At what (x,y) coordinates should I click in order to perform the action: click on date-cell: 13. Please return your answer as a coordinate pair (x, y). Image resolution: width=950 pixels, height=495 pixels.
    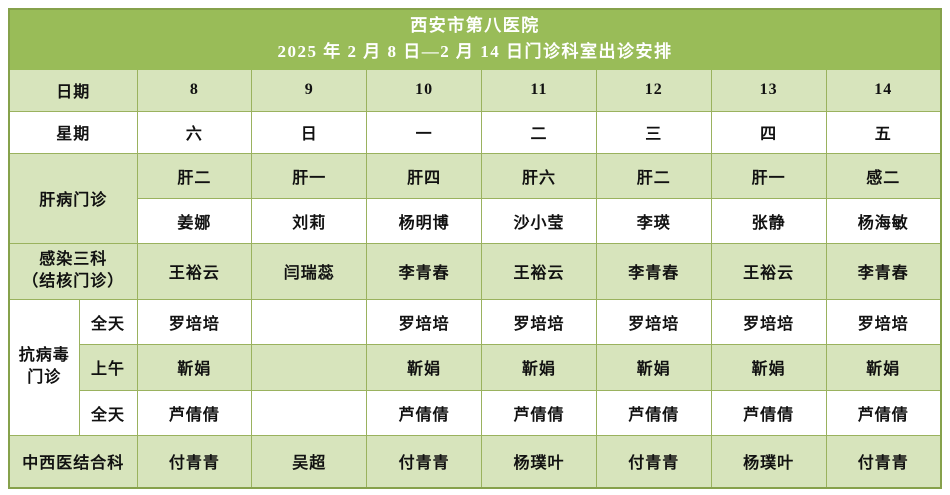
    Looking at the image, I should click on (768, 90).